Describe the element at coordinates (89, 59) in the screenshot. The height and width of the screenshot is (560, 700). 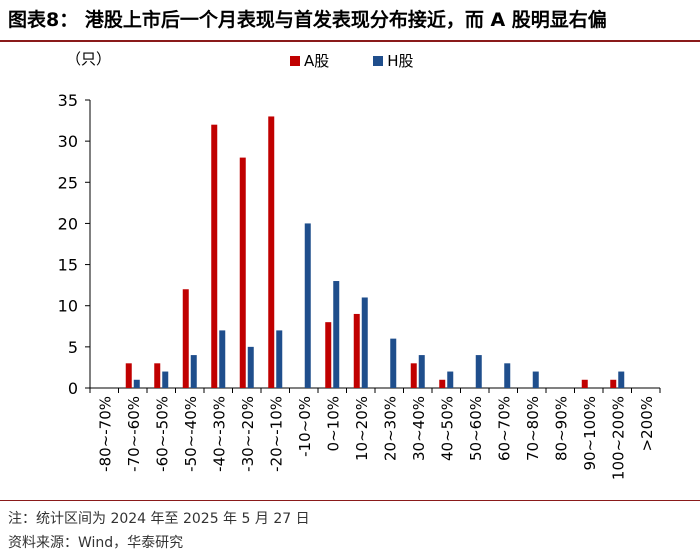
I see `y-axis-unit-label: （只）` at that location.